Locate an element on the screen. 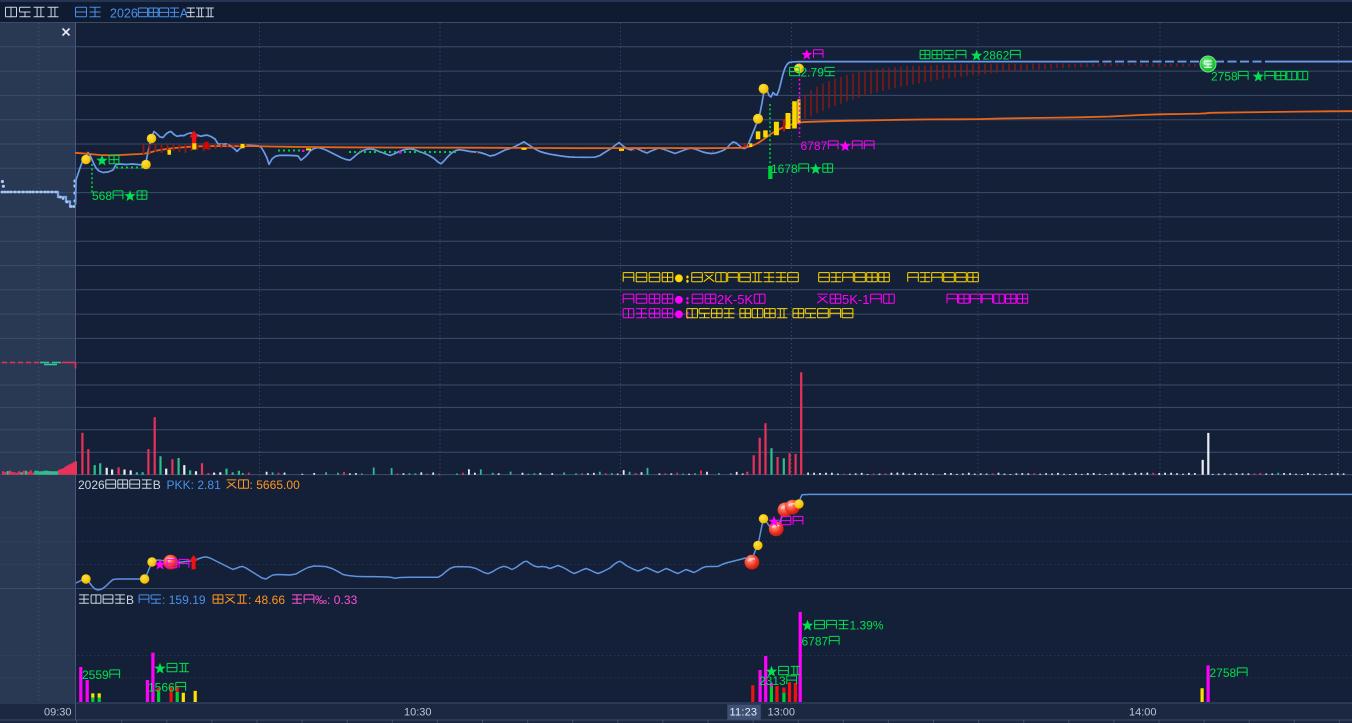  svg-text: 10:30 is located at coordinates (418, 713).